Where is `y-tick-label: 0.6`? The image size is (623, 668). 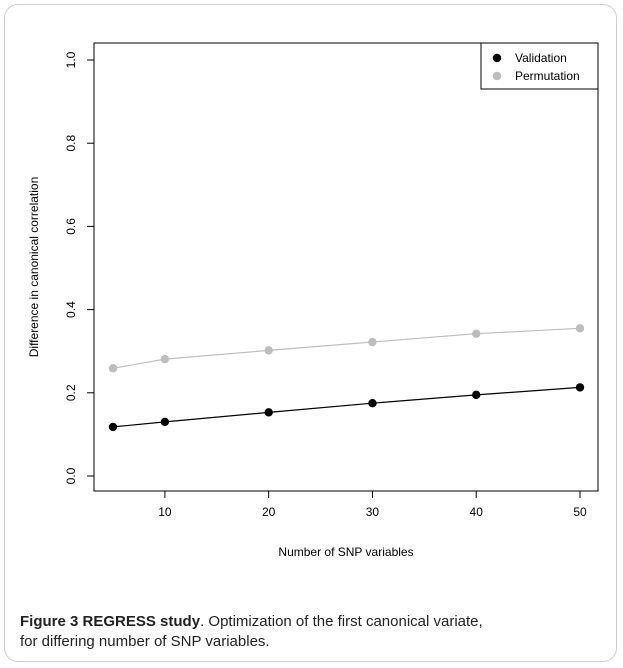
y-tick-label: 0.6 is located at coordinates (71, 226).